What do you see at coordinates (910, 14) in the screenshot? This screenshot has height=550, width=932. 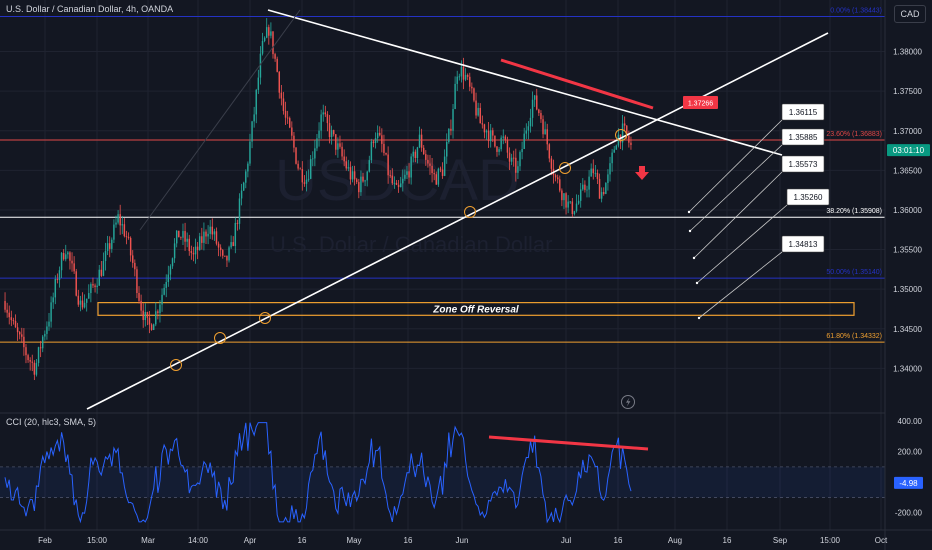 I see `currency-button: CAD` at bounding box center [910, 14].